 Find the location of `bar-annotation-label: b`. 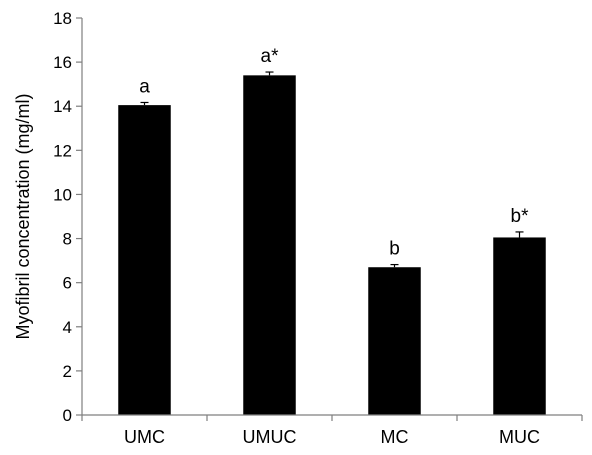

bar-annotation-label: b is located at coordinates (394, 249).